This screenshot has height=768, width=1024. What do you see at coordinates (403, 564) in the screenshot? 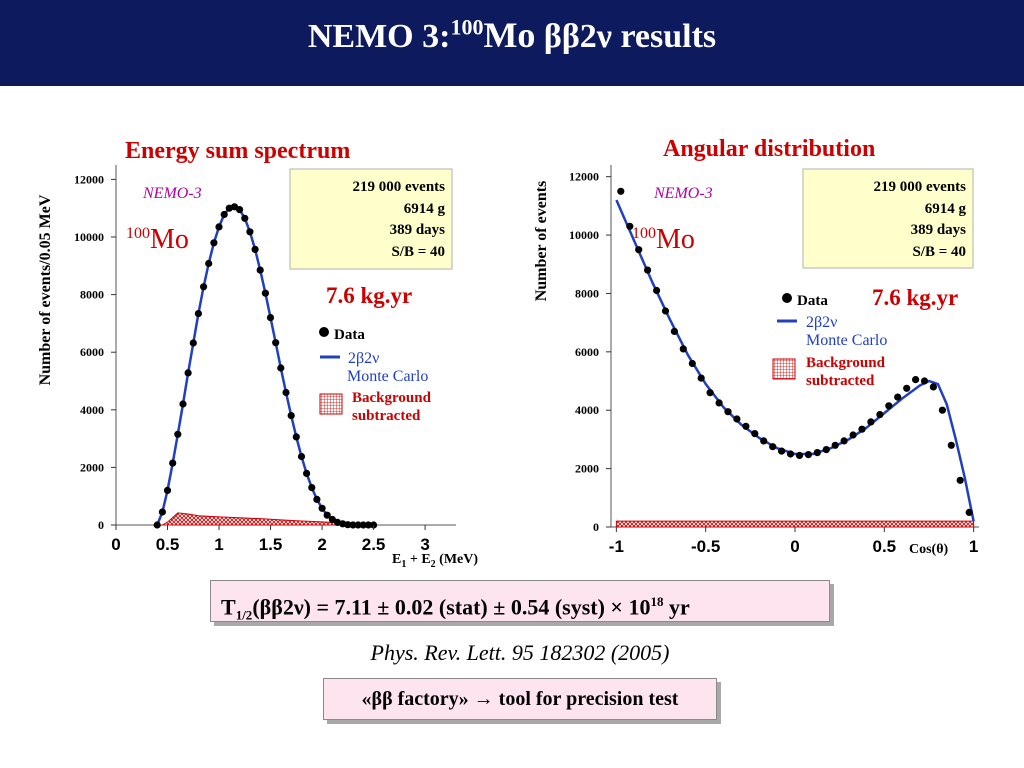
I see `left-xlabel-sub1: 1` at bounding box center [403, 564].